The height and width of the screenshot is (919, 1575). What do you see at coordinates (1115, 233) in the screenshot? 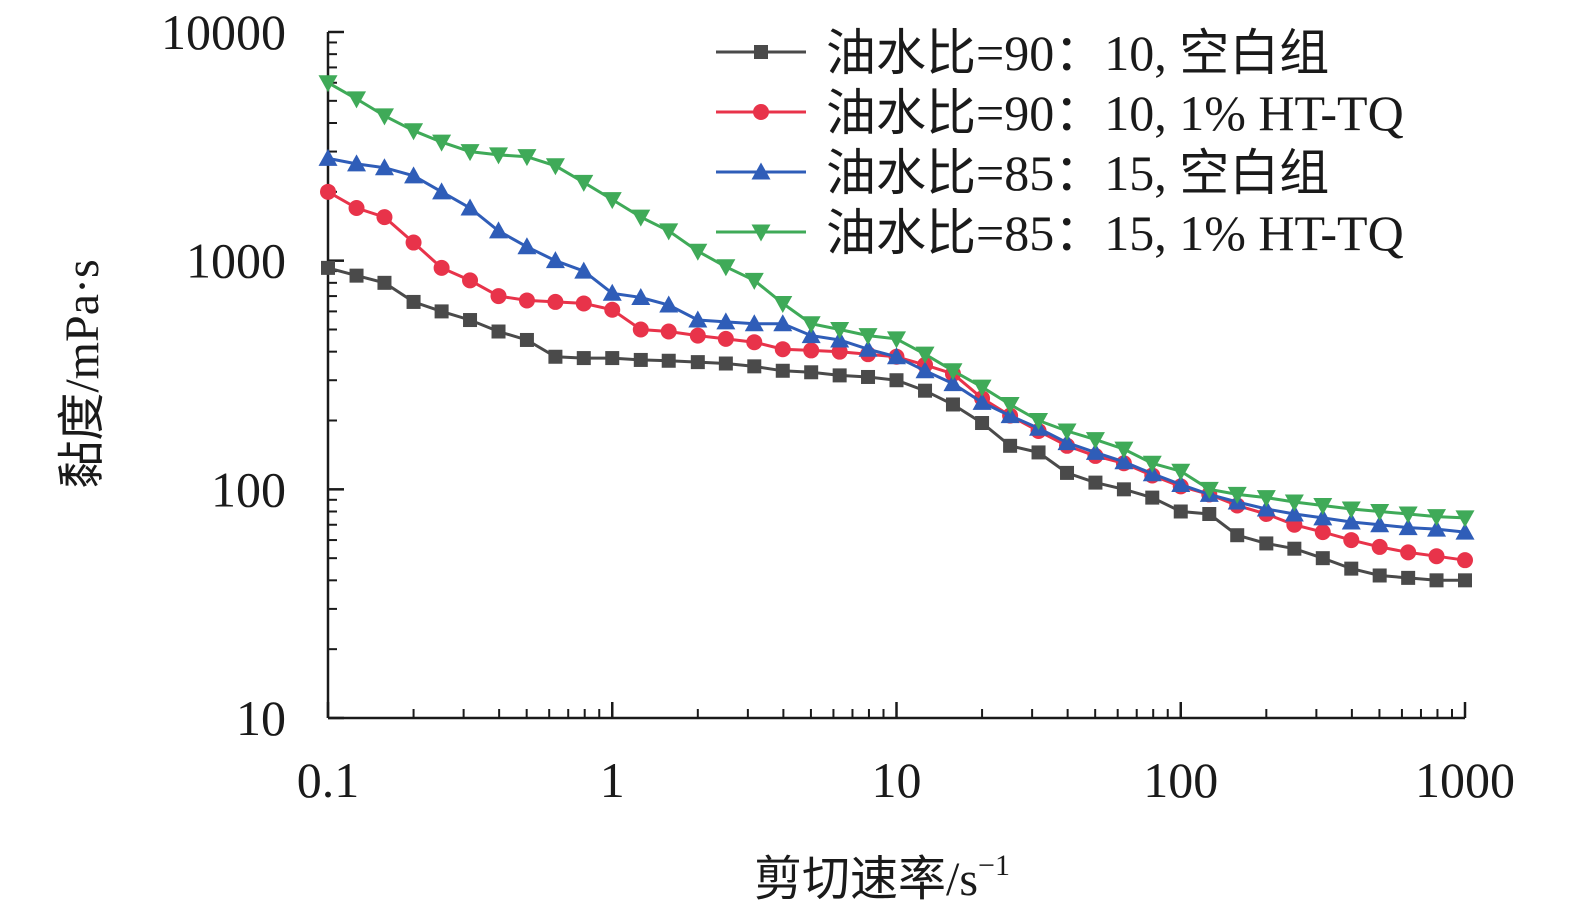
I see `legend-label: 油水比=85：15, 1% HT-TQ` at bounding box center [1115, 233].